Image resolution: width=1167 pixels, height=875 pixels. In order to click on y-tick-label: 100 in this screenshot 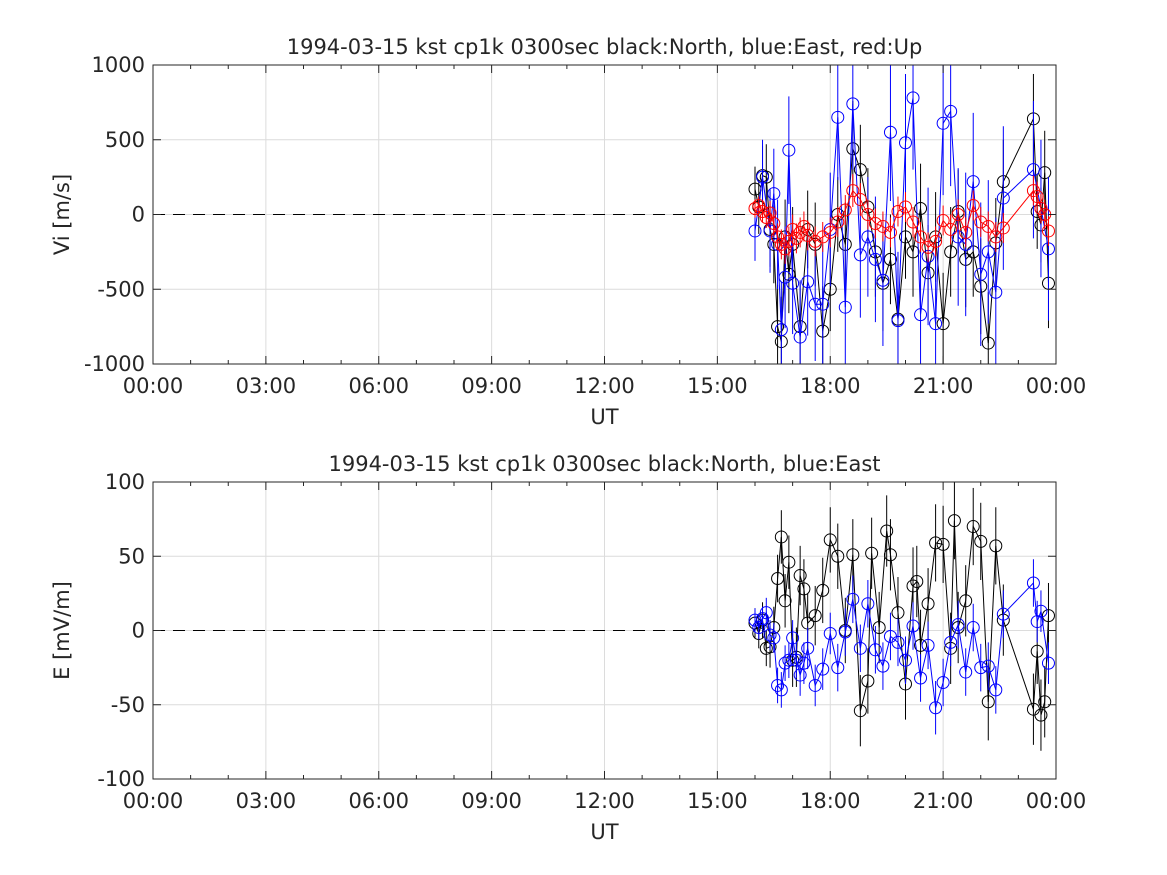, I will do `click(125, 482)`.